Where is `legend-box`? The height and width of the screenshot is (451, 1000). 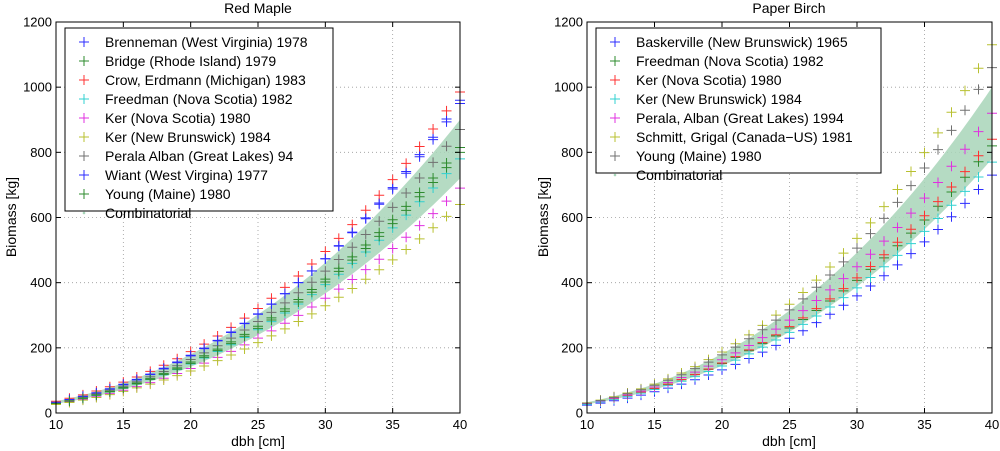
legend-box is located at coordinates (199, 119).